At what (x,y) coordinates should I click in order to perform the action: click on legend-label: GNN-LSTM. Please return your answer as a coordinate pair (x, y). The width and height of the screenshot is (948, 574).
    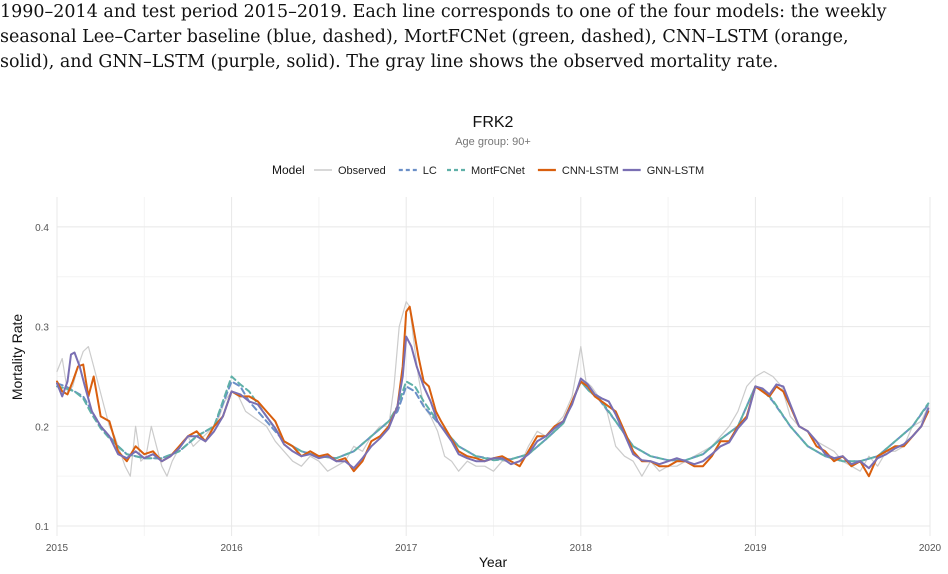
    Looking at the image, I should click on (675, 171).